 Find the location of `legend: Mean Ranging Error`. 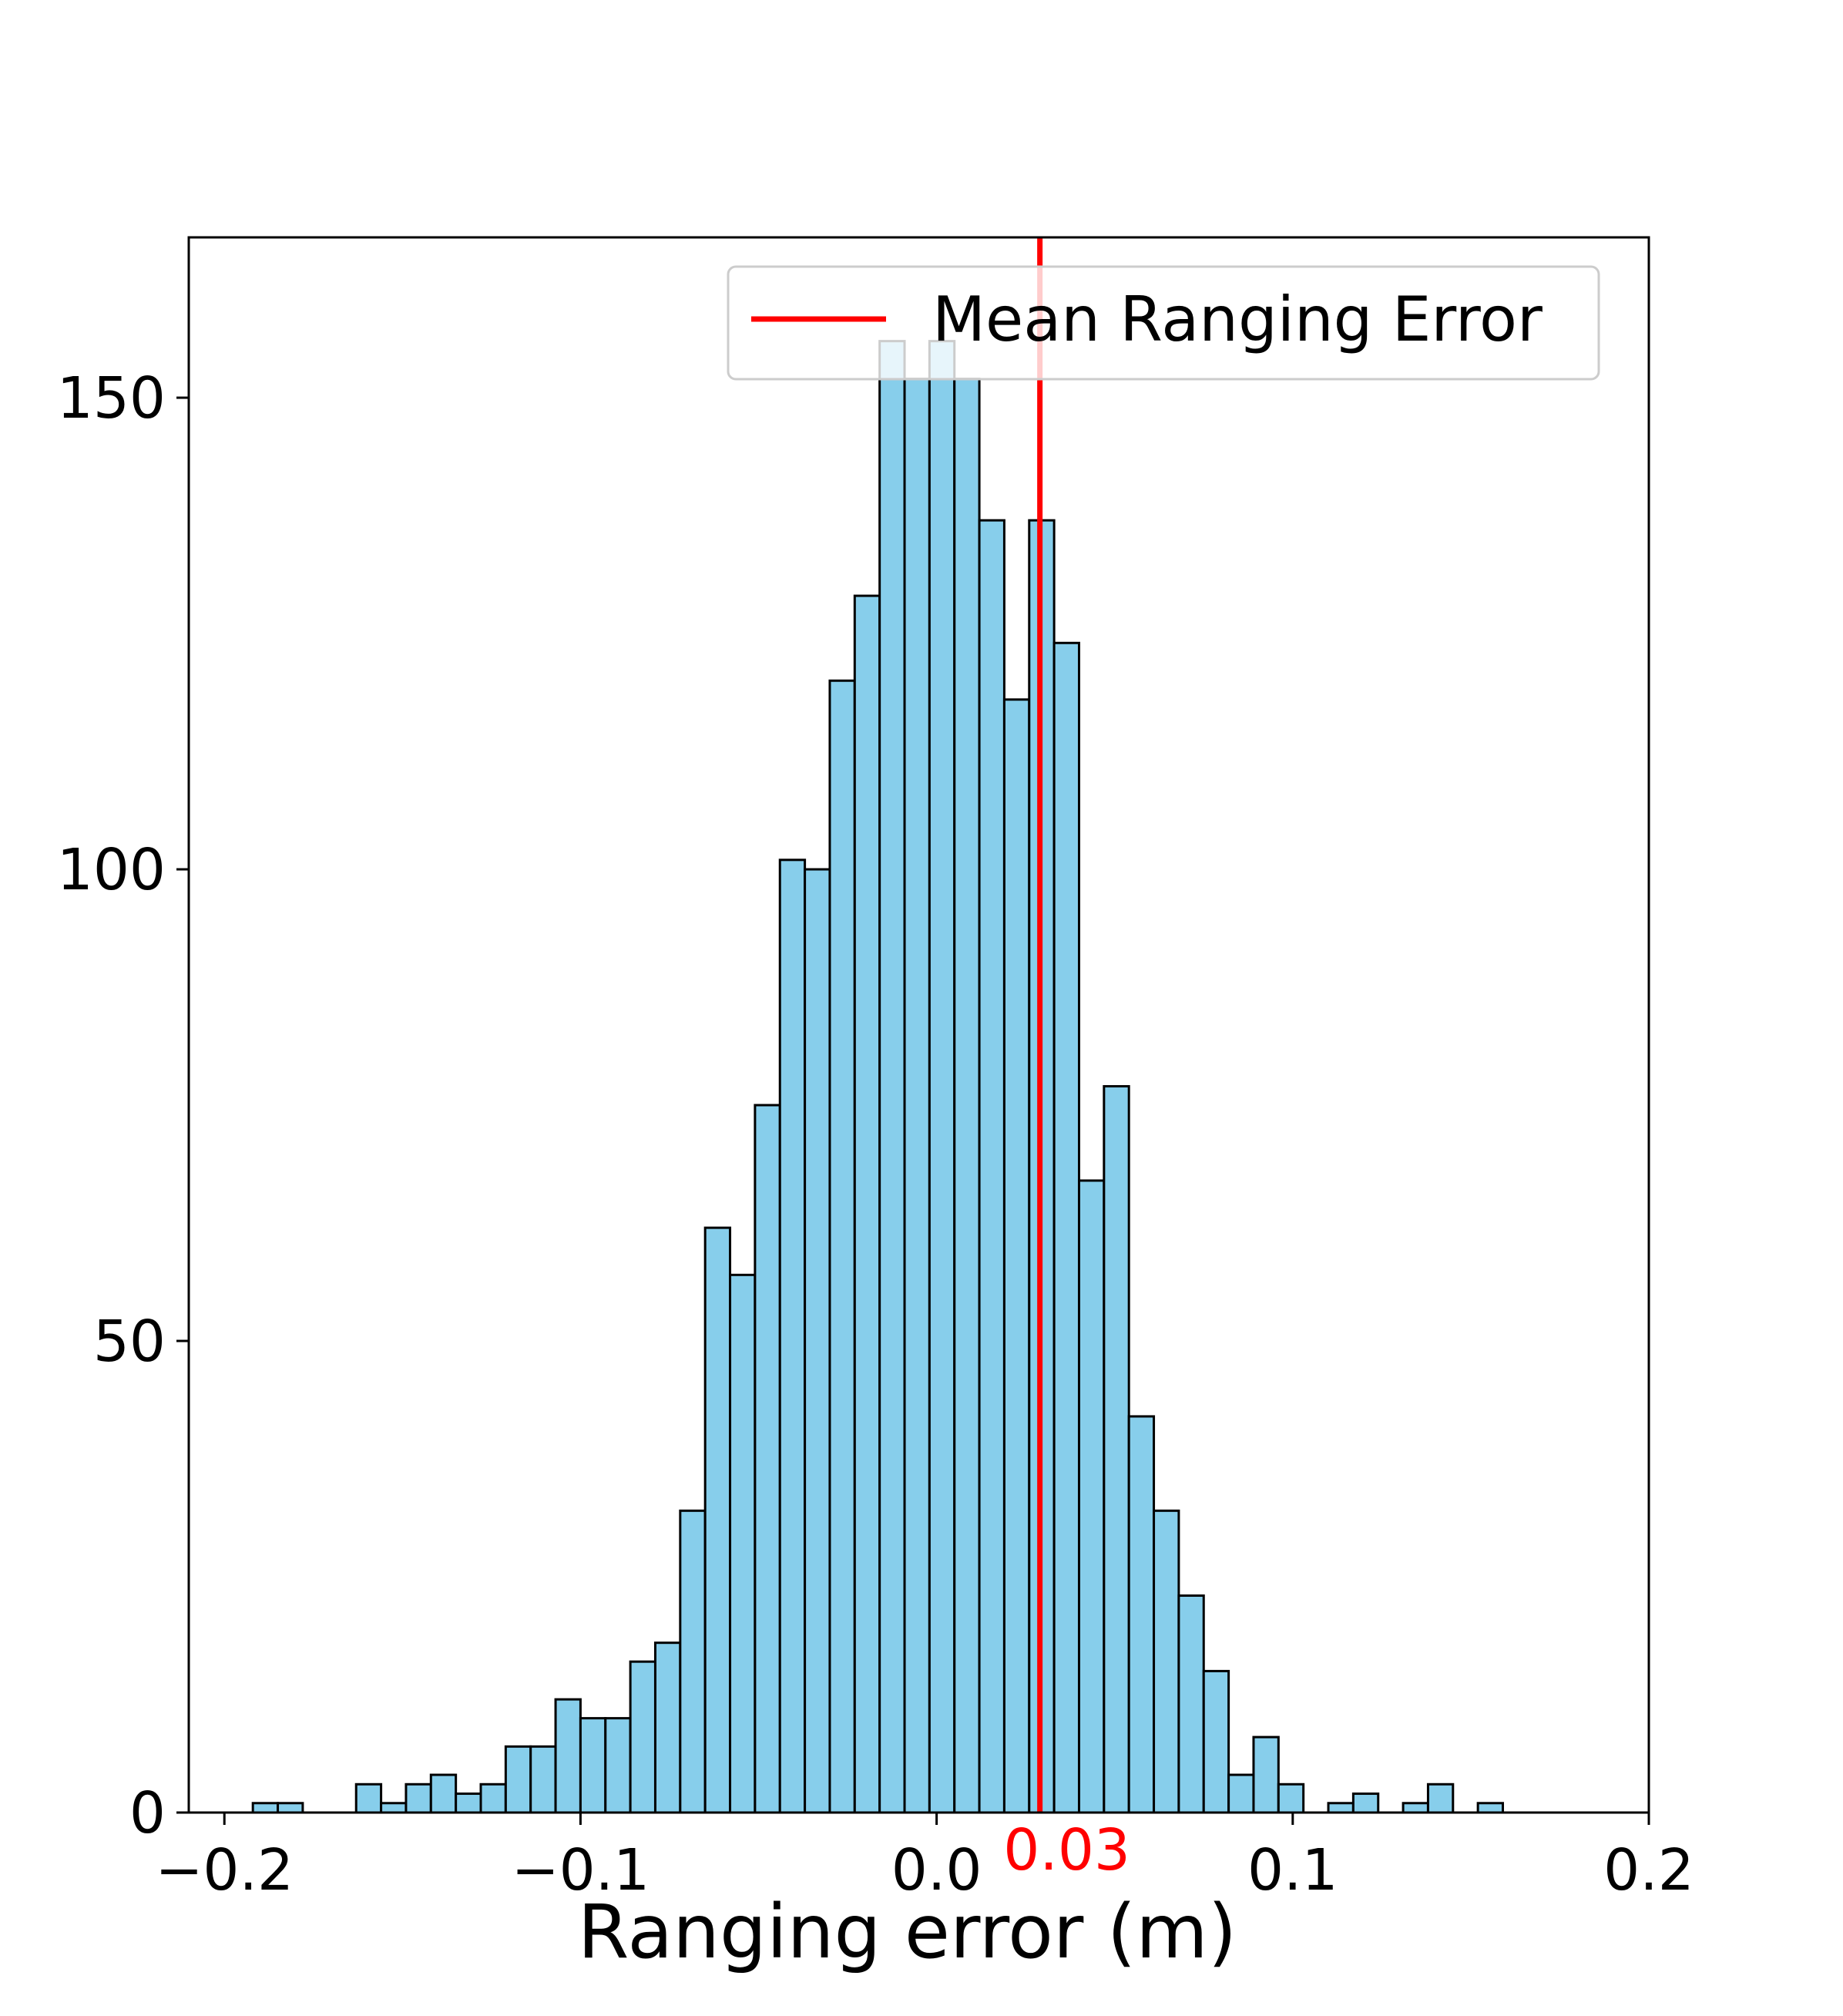

legend: Mean Ranging Error is located at coordinates (1163, 323).